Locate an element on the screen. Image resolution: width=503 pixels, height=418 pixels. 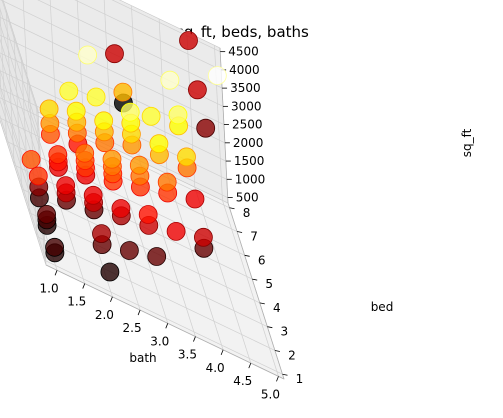
z-tick-label: 1000 is located at coordinates (250, 179).